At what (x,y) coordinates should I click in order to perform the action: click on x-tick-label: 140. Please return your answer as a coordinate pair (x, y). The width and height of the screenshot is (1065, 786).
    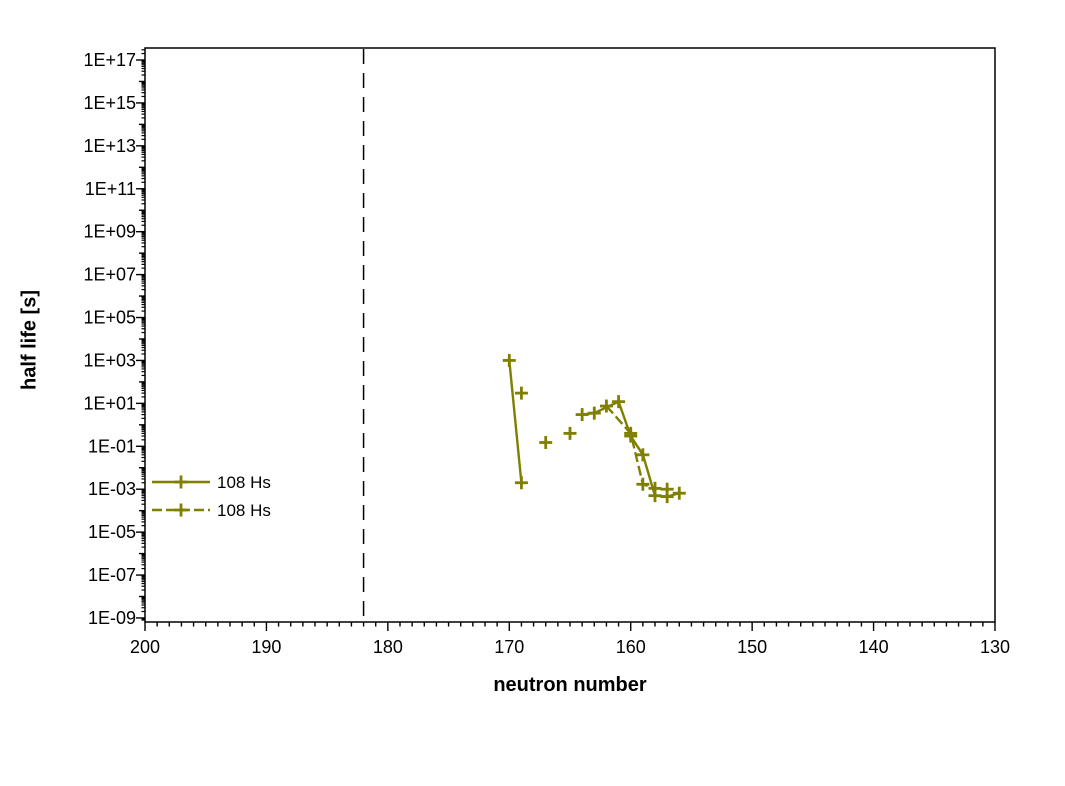
    Looking at the image, I should click on (874, 647).